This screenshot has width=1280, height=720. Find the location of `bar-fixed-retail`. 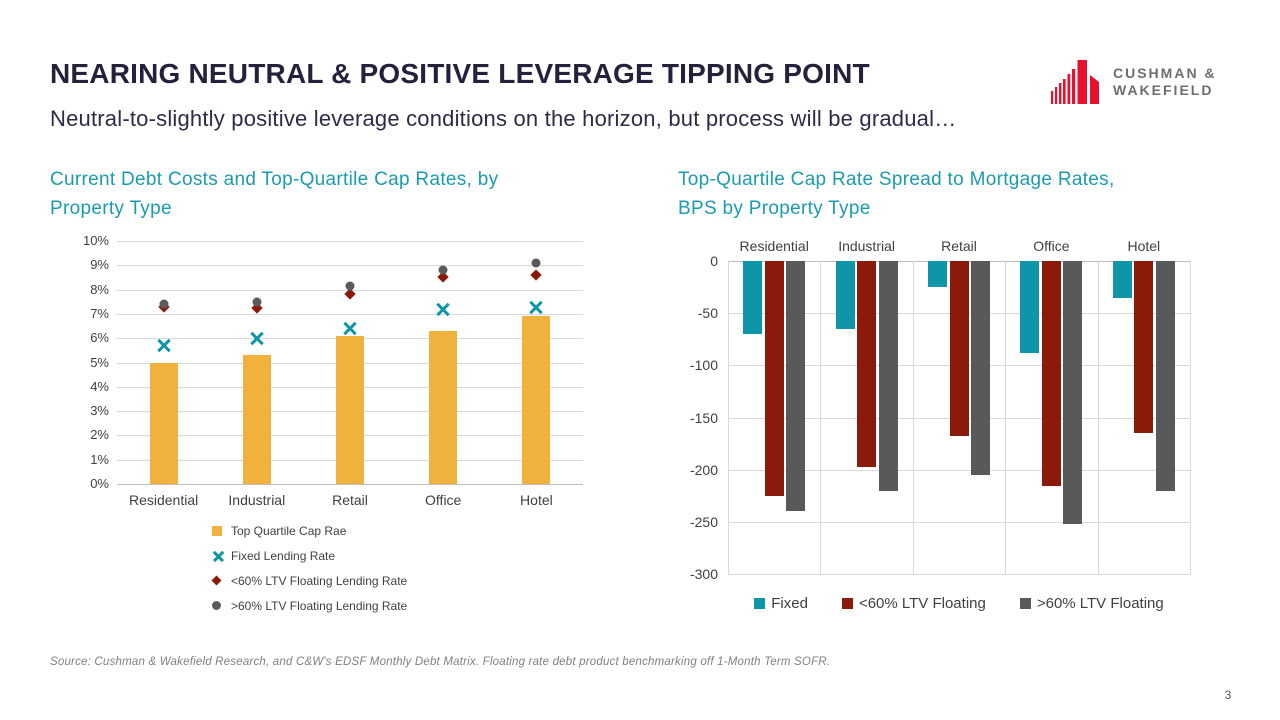

bar-fixed-retail is located at coordinates (937, 274).